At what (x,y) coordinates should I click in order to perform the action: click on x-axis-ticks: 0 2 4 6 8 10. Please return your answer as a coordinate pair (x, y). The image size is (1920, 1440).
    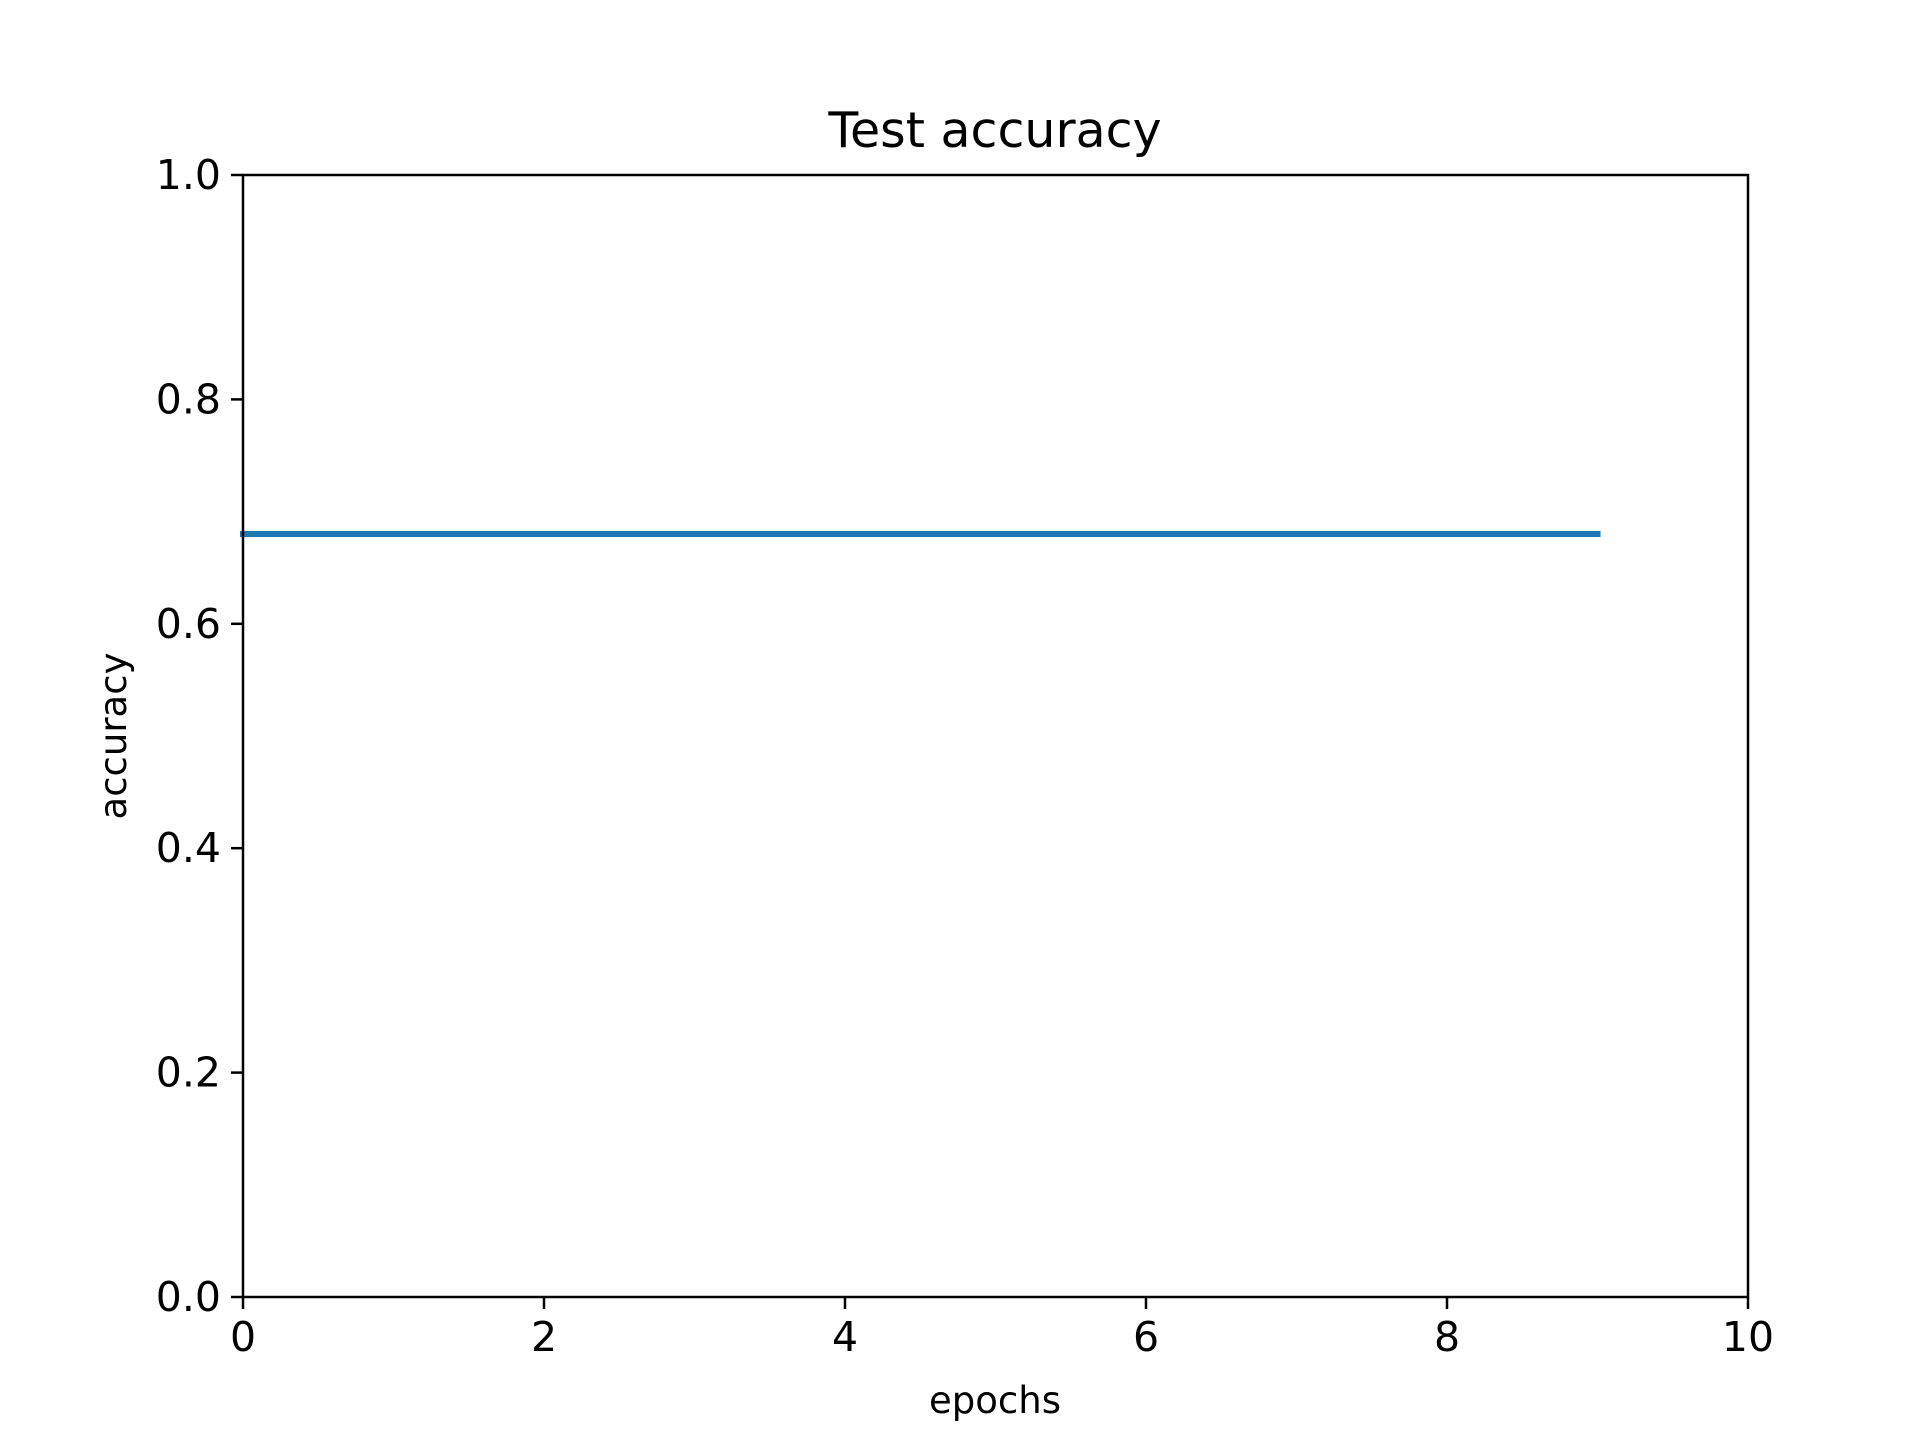
    Looking at the image, I should click on (1002, 1329).